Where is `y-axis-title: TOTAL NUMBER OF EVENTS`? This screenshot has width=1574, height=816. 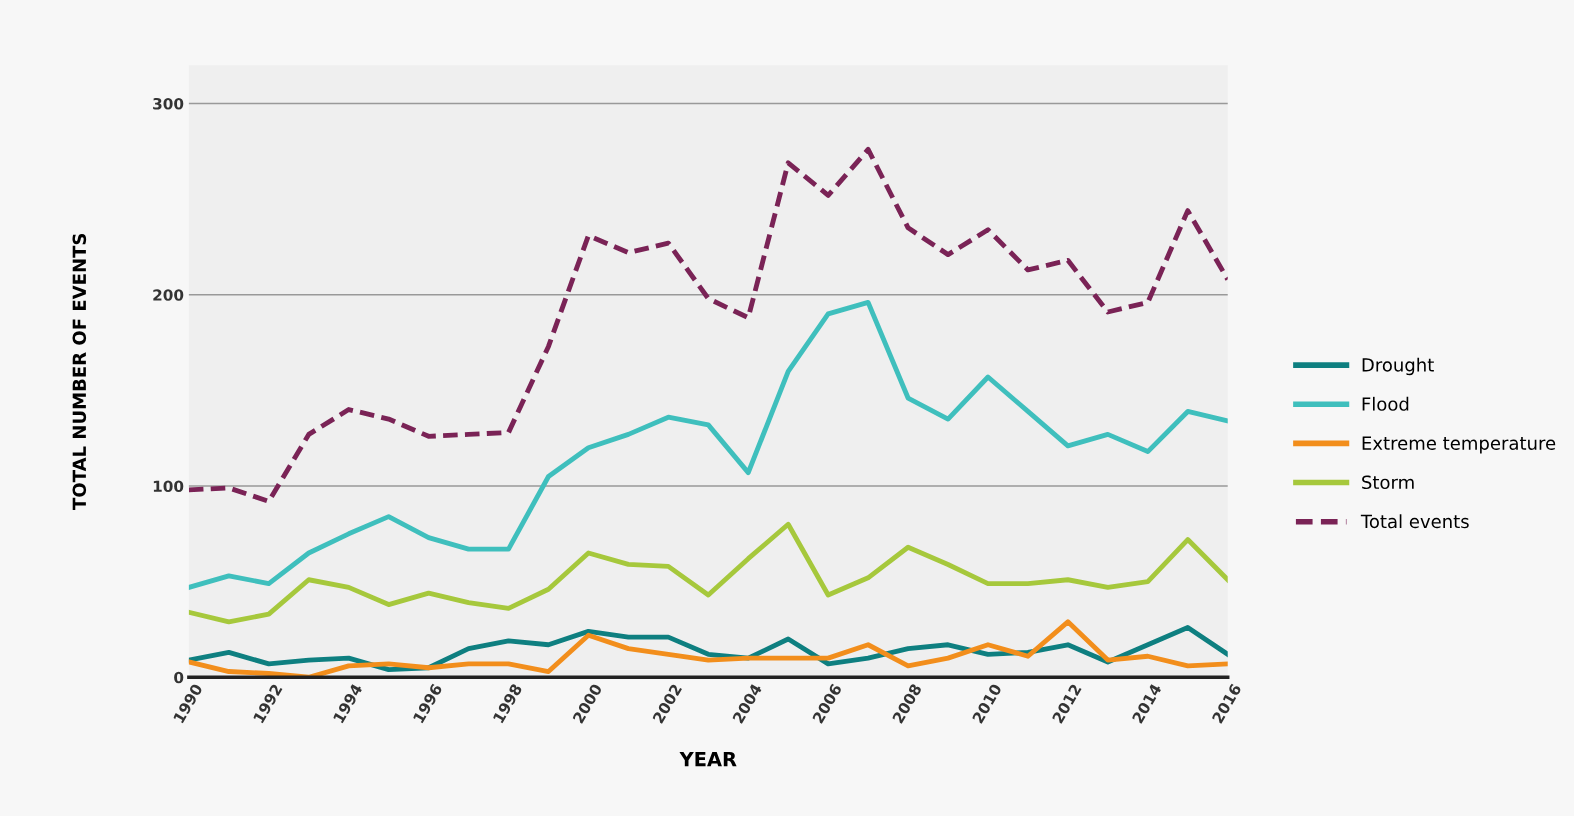
y-axis-title: TOTAL NUMBER OF EVENTS is located at coordinates (79, 371).